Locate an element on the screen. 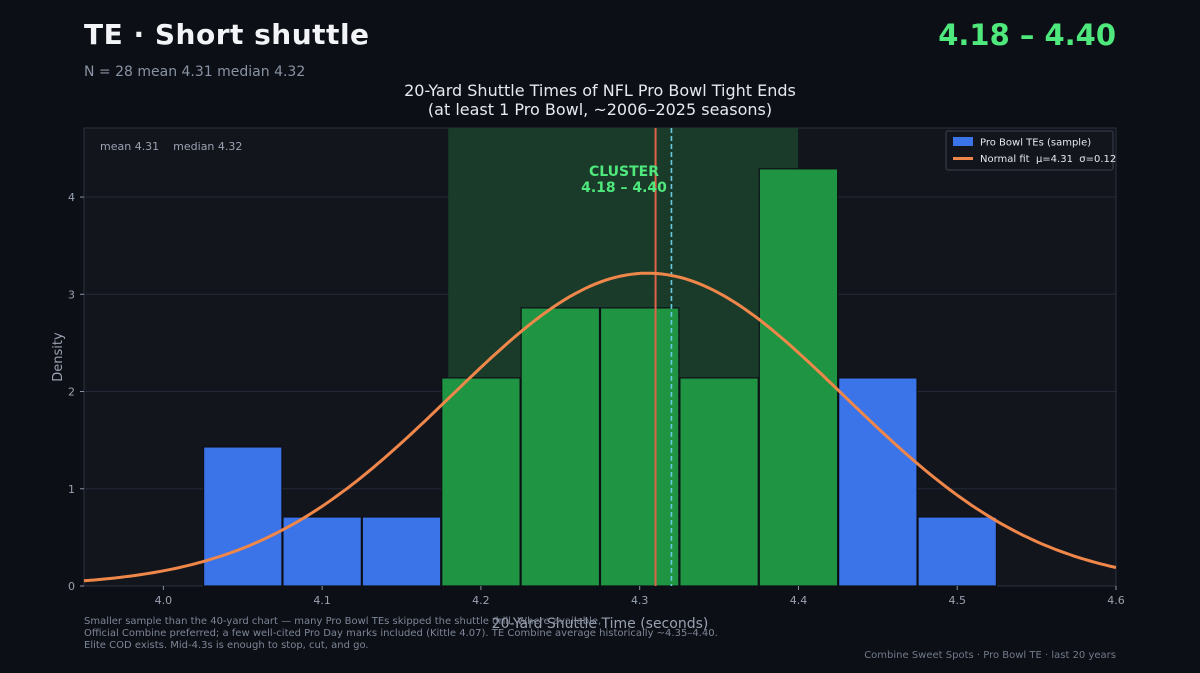 The width and height of the screenshot is (1200, 673). legend-label-sample: Pro Bowl TEs (sample) is located at coordinates (1035, 143).